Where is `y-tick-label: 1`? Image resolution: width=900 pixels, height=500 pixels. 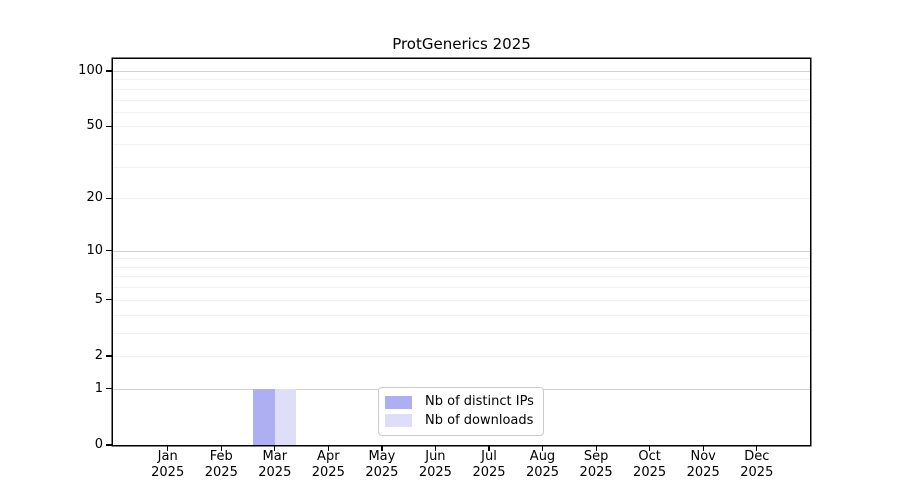 y-tick-label: 1 is located at coordinates (98, 388).